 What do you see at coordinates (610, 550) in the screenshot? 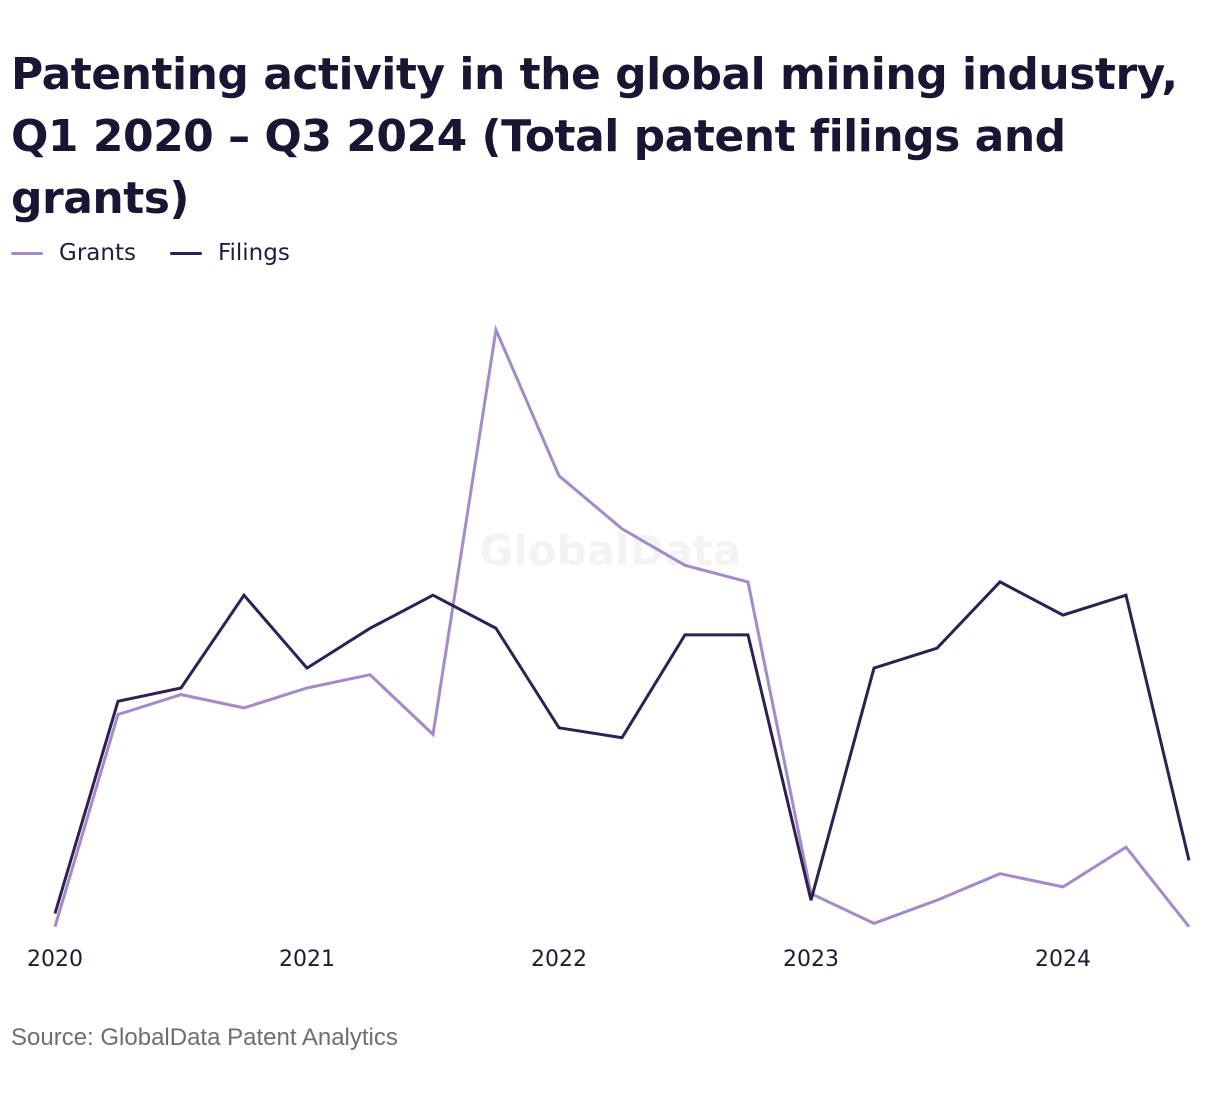
I see `watermark-text: GlobalData` at bounding box center [610, 550].